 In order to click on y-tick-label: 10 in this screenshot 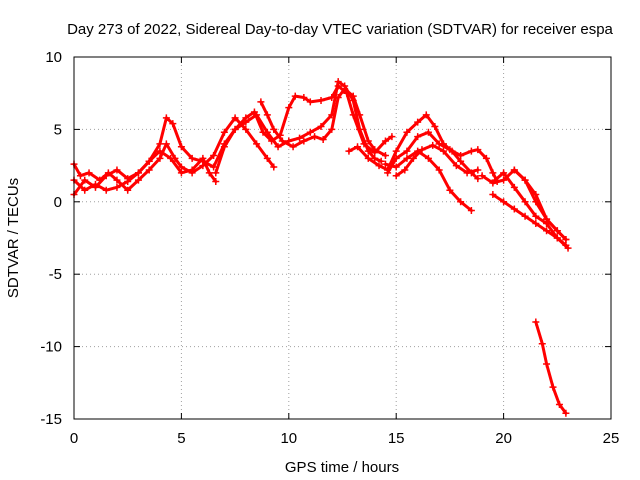, I will do `click(53, 57)`.